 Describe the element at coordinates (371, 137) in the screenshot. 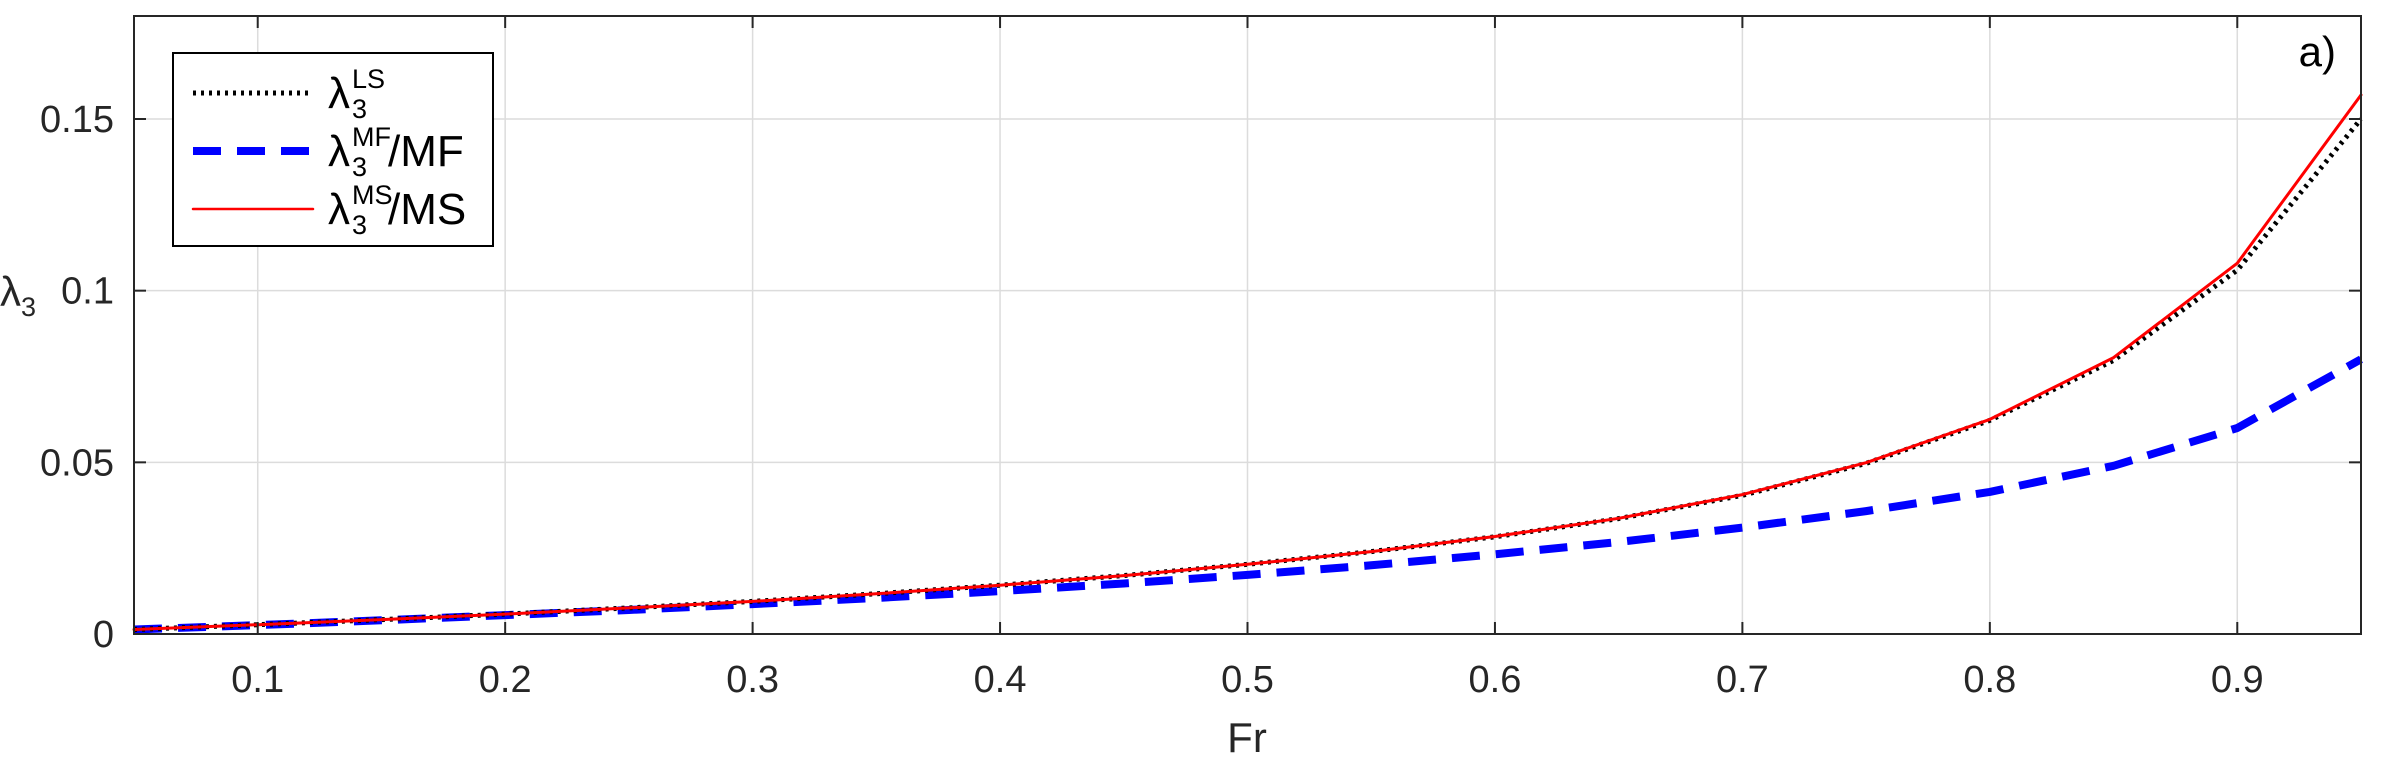

I see `legend-label-superscript: MF` at that location.